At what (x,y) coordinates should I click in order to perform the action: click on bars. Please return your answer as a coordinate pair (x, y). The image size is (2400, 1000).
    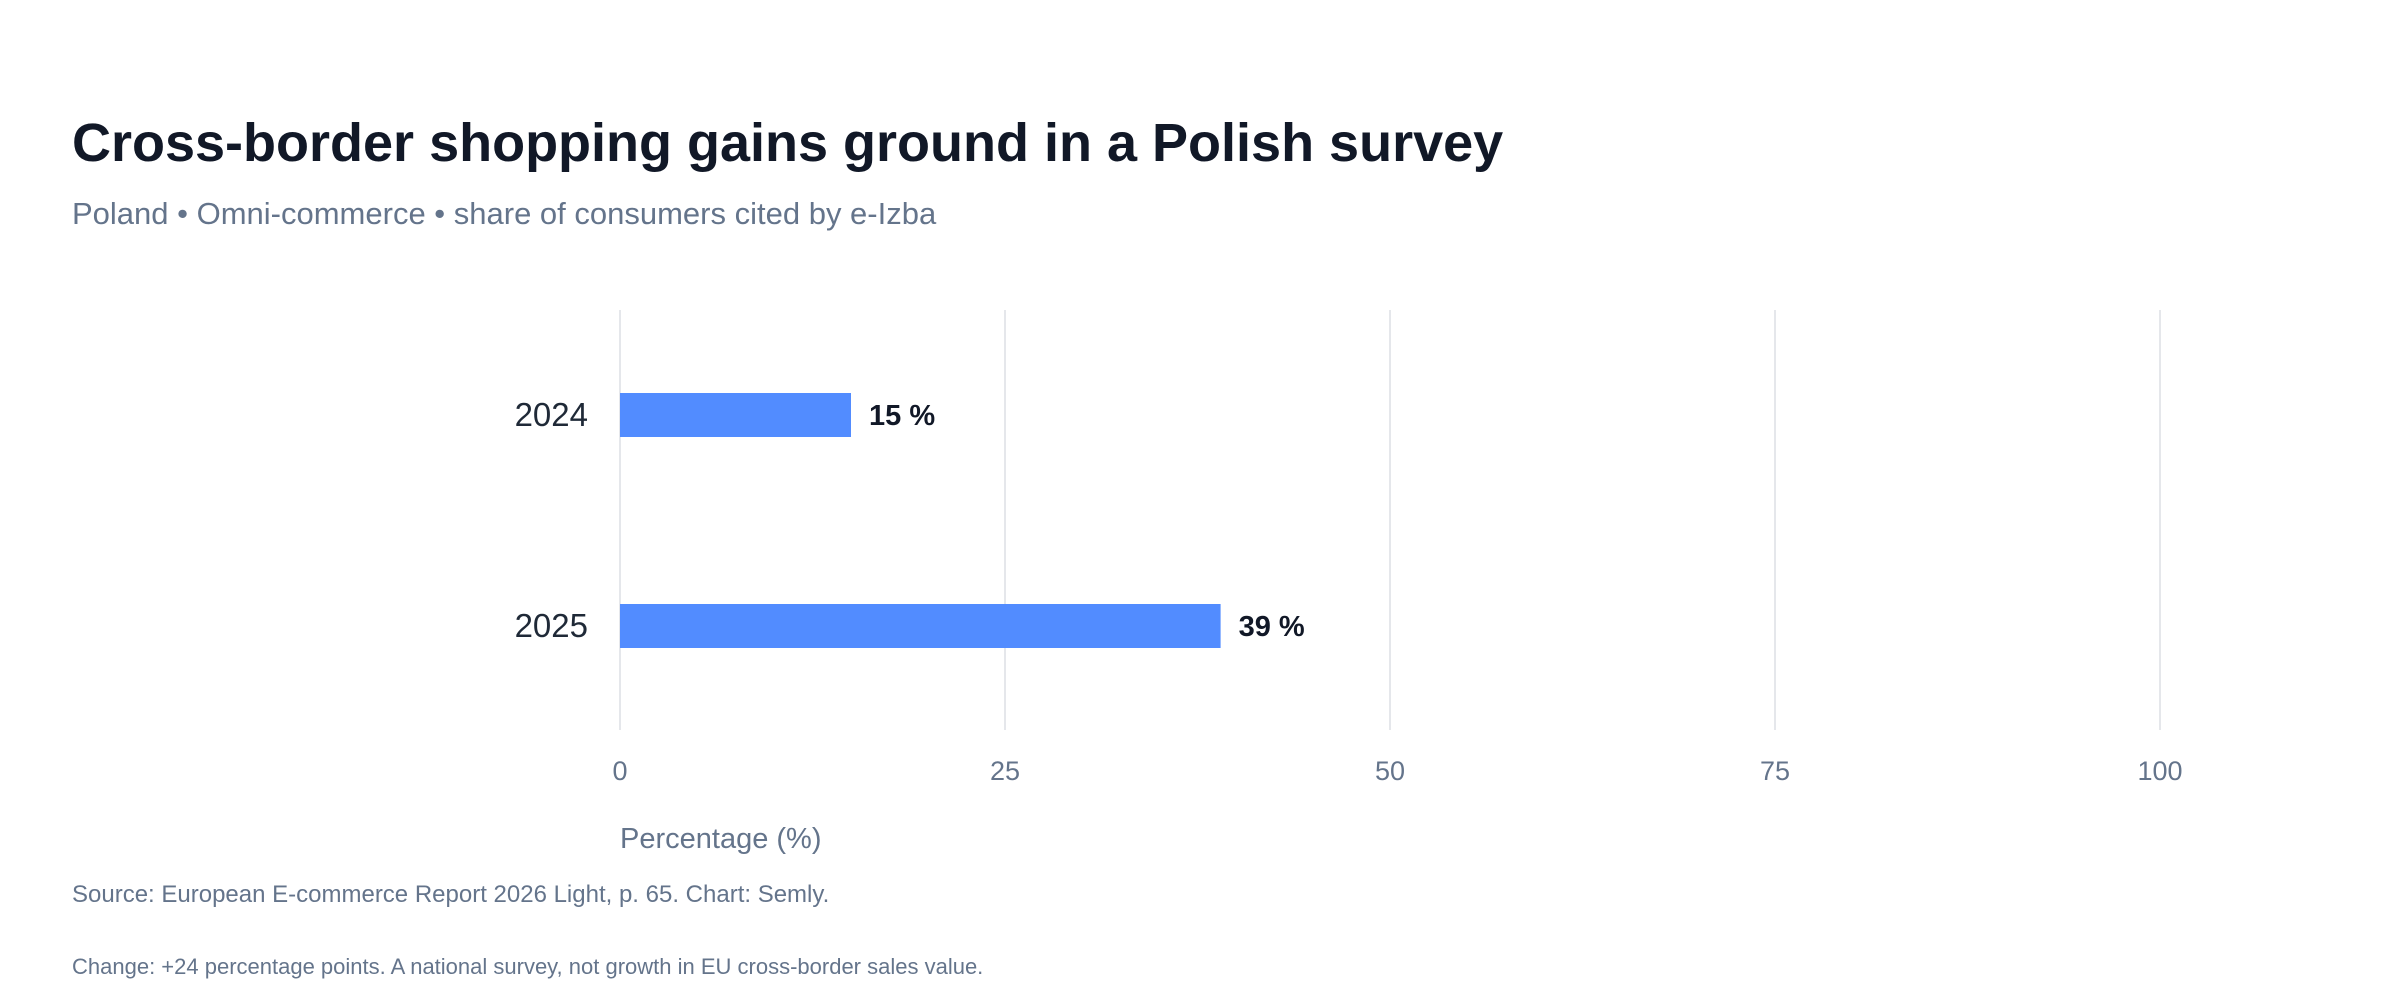
    Looking at the image, I should click on (920, 520).